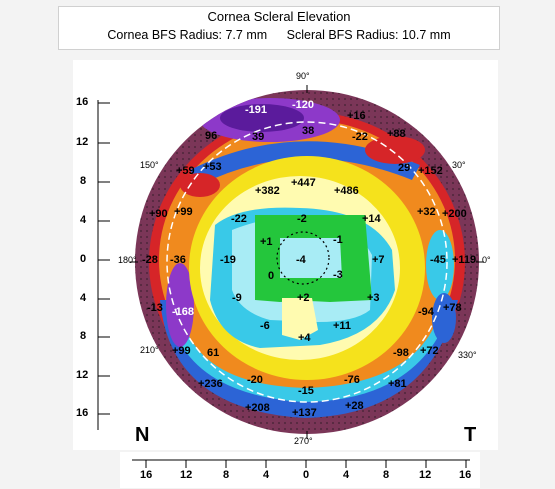 This screenshot has width=555, height=489. Describe the element at coordinates (371, 219) in the screenshot. I see `elevation-value: +14` at that location.